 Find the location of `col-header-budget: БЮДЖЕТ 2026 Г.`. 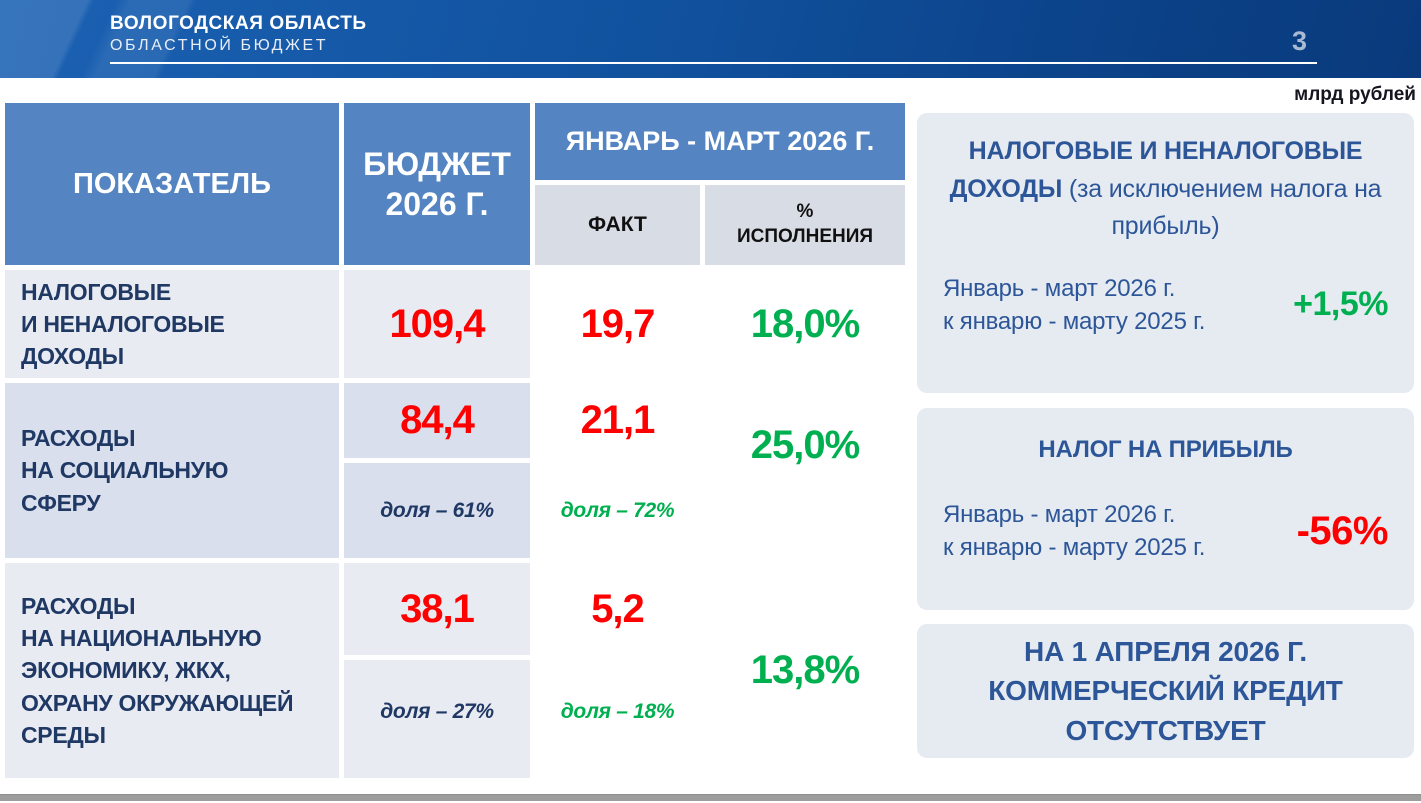

col-header-budget: БЮДЖЕТ 2026 Г. is located at coordinates (437, 184).